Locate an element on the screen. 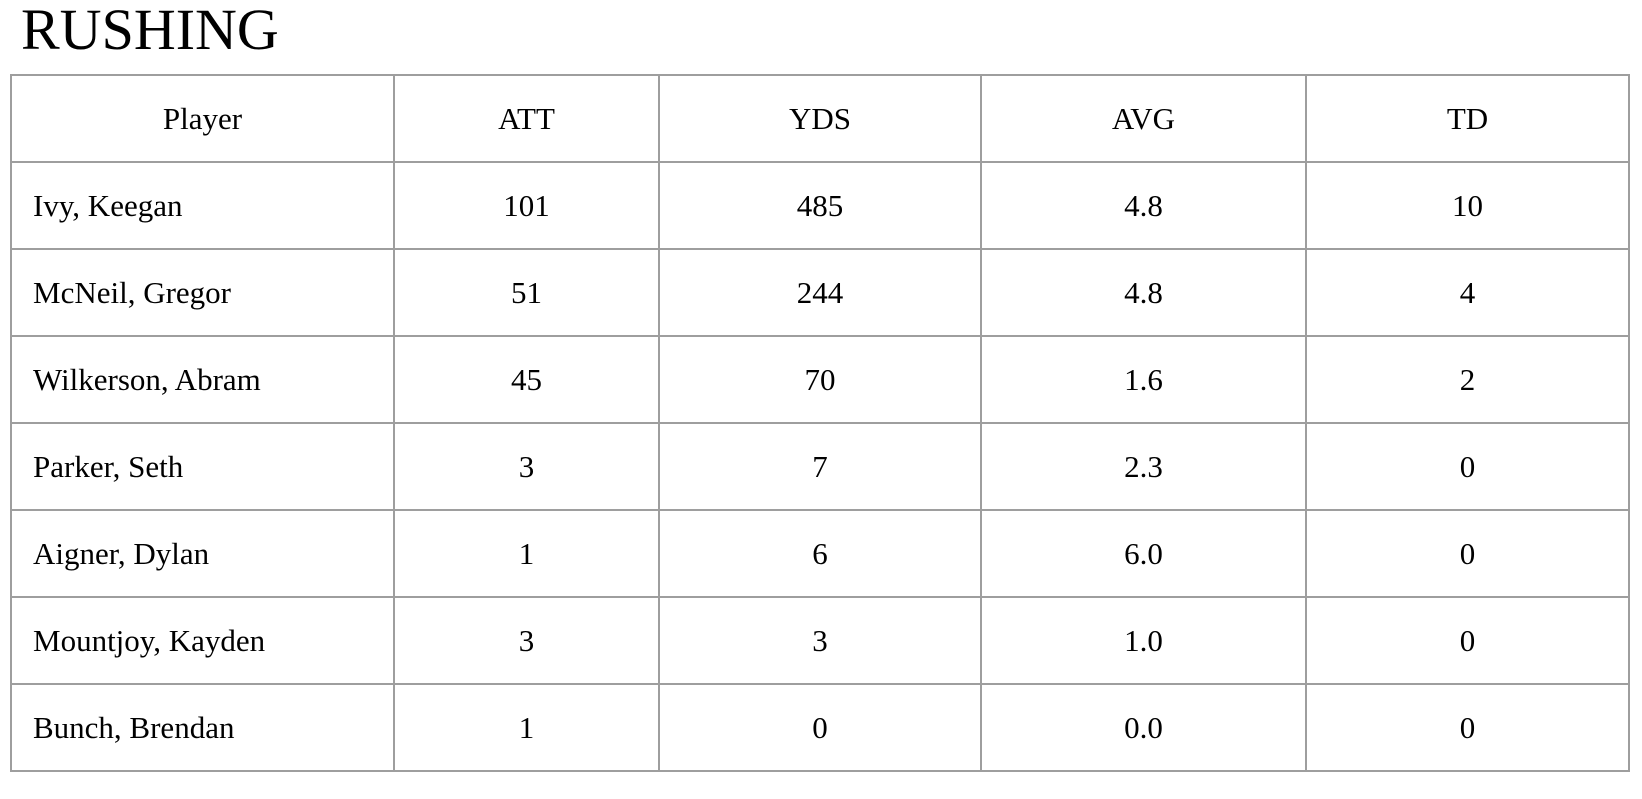 This screenshot has height=799, width=1642. yds-cell: 6 is located at coordinates (820, 553).